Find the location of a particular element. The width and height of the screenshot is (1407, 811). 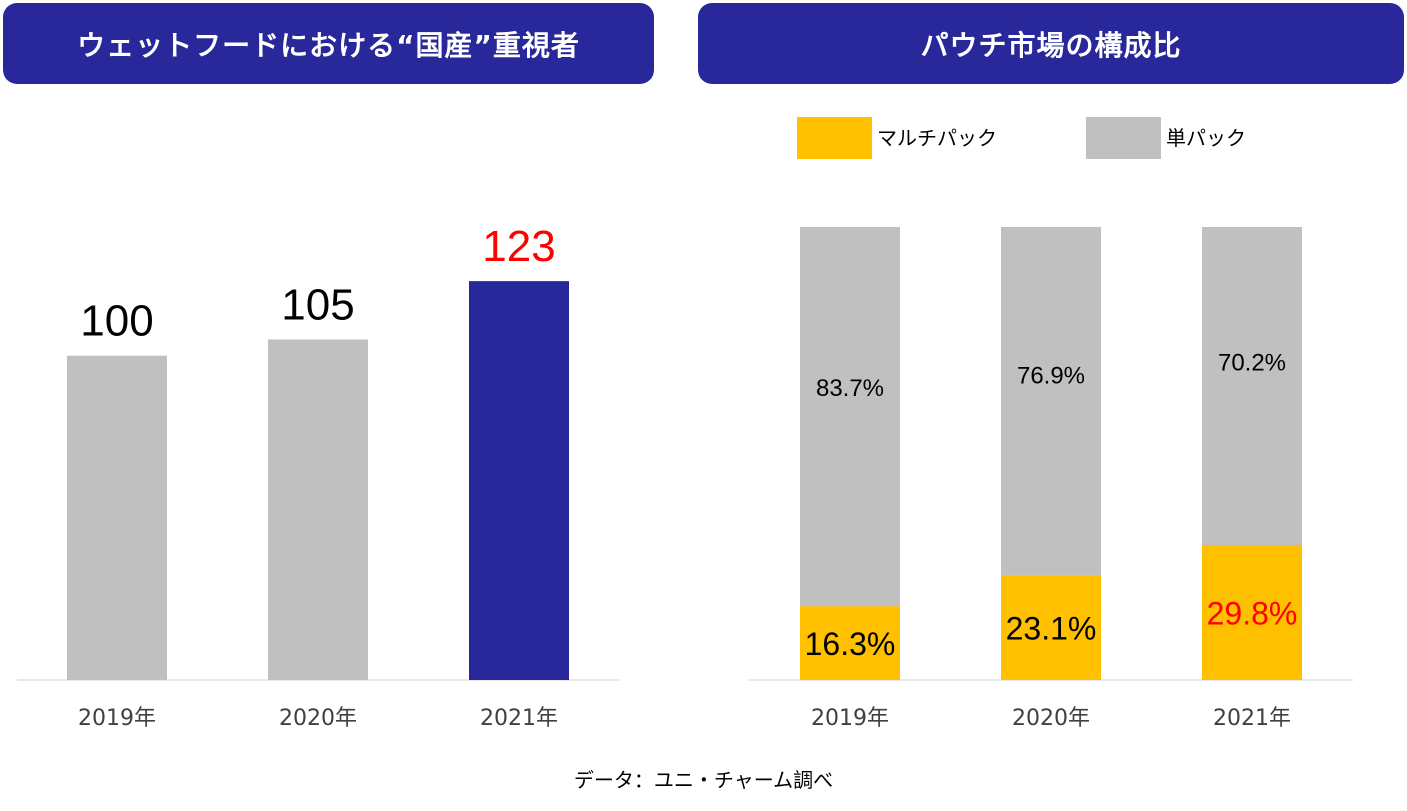

left-bar-value-label: 123 is located at coordinates (518, 246).